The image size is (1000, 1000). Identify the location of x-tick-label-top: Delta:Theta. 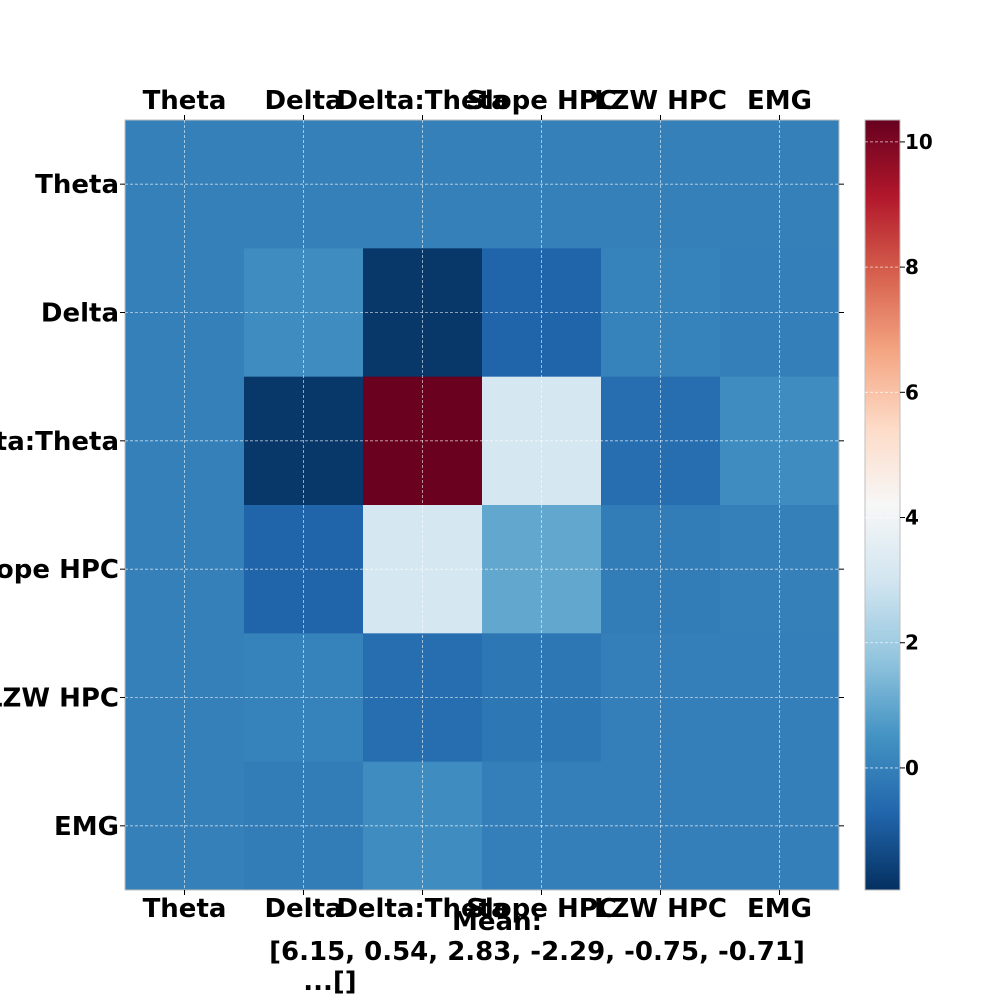
(422, 101).